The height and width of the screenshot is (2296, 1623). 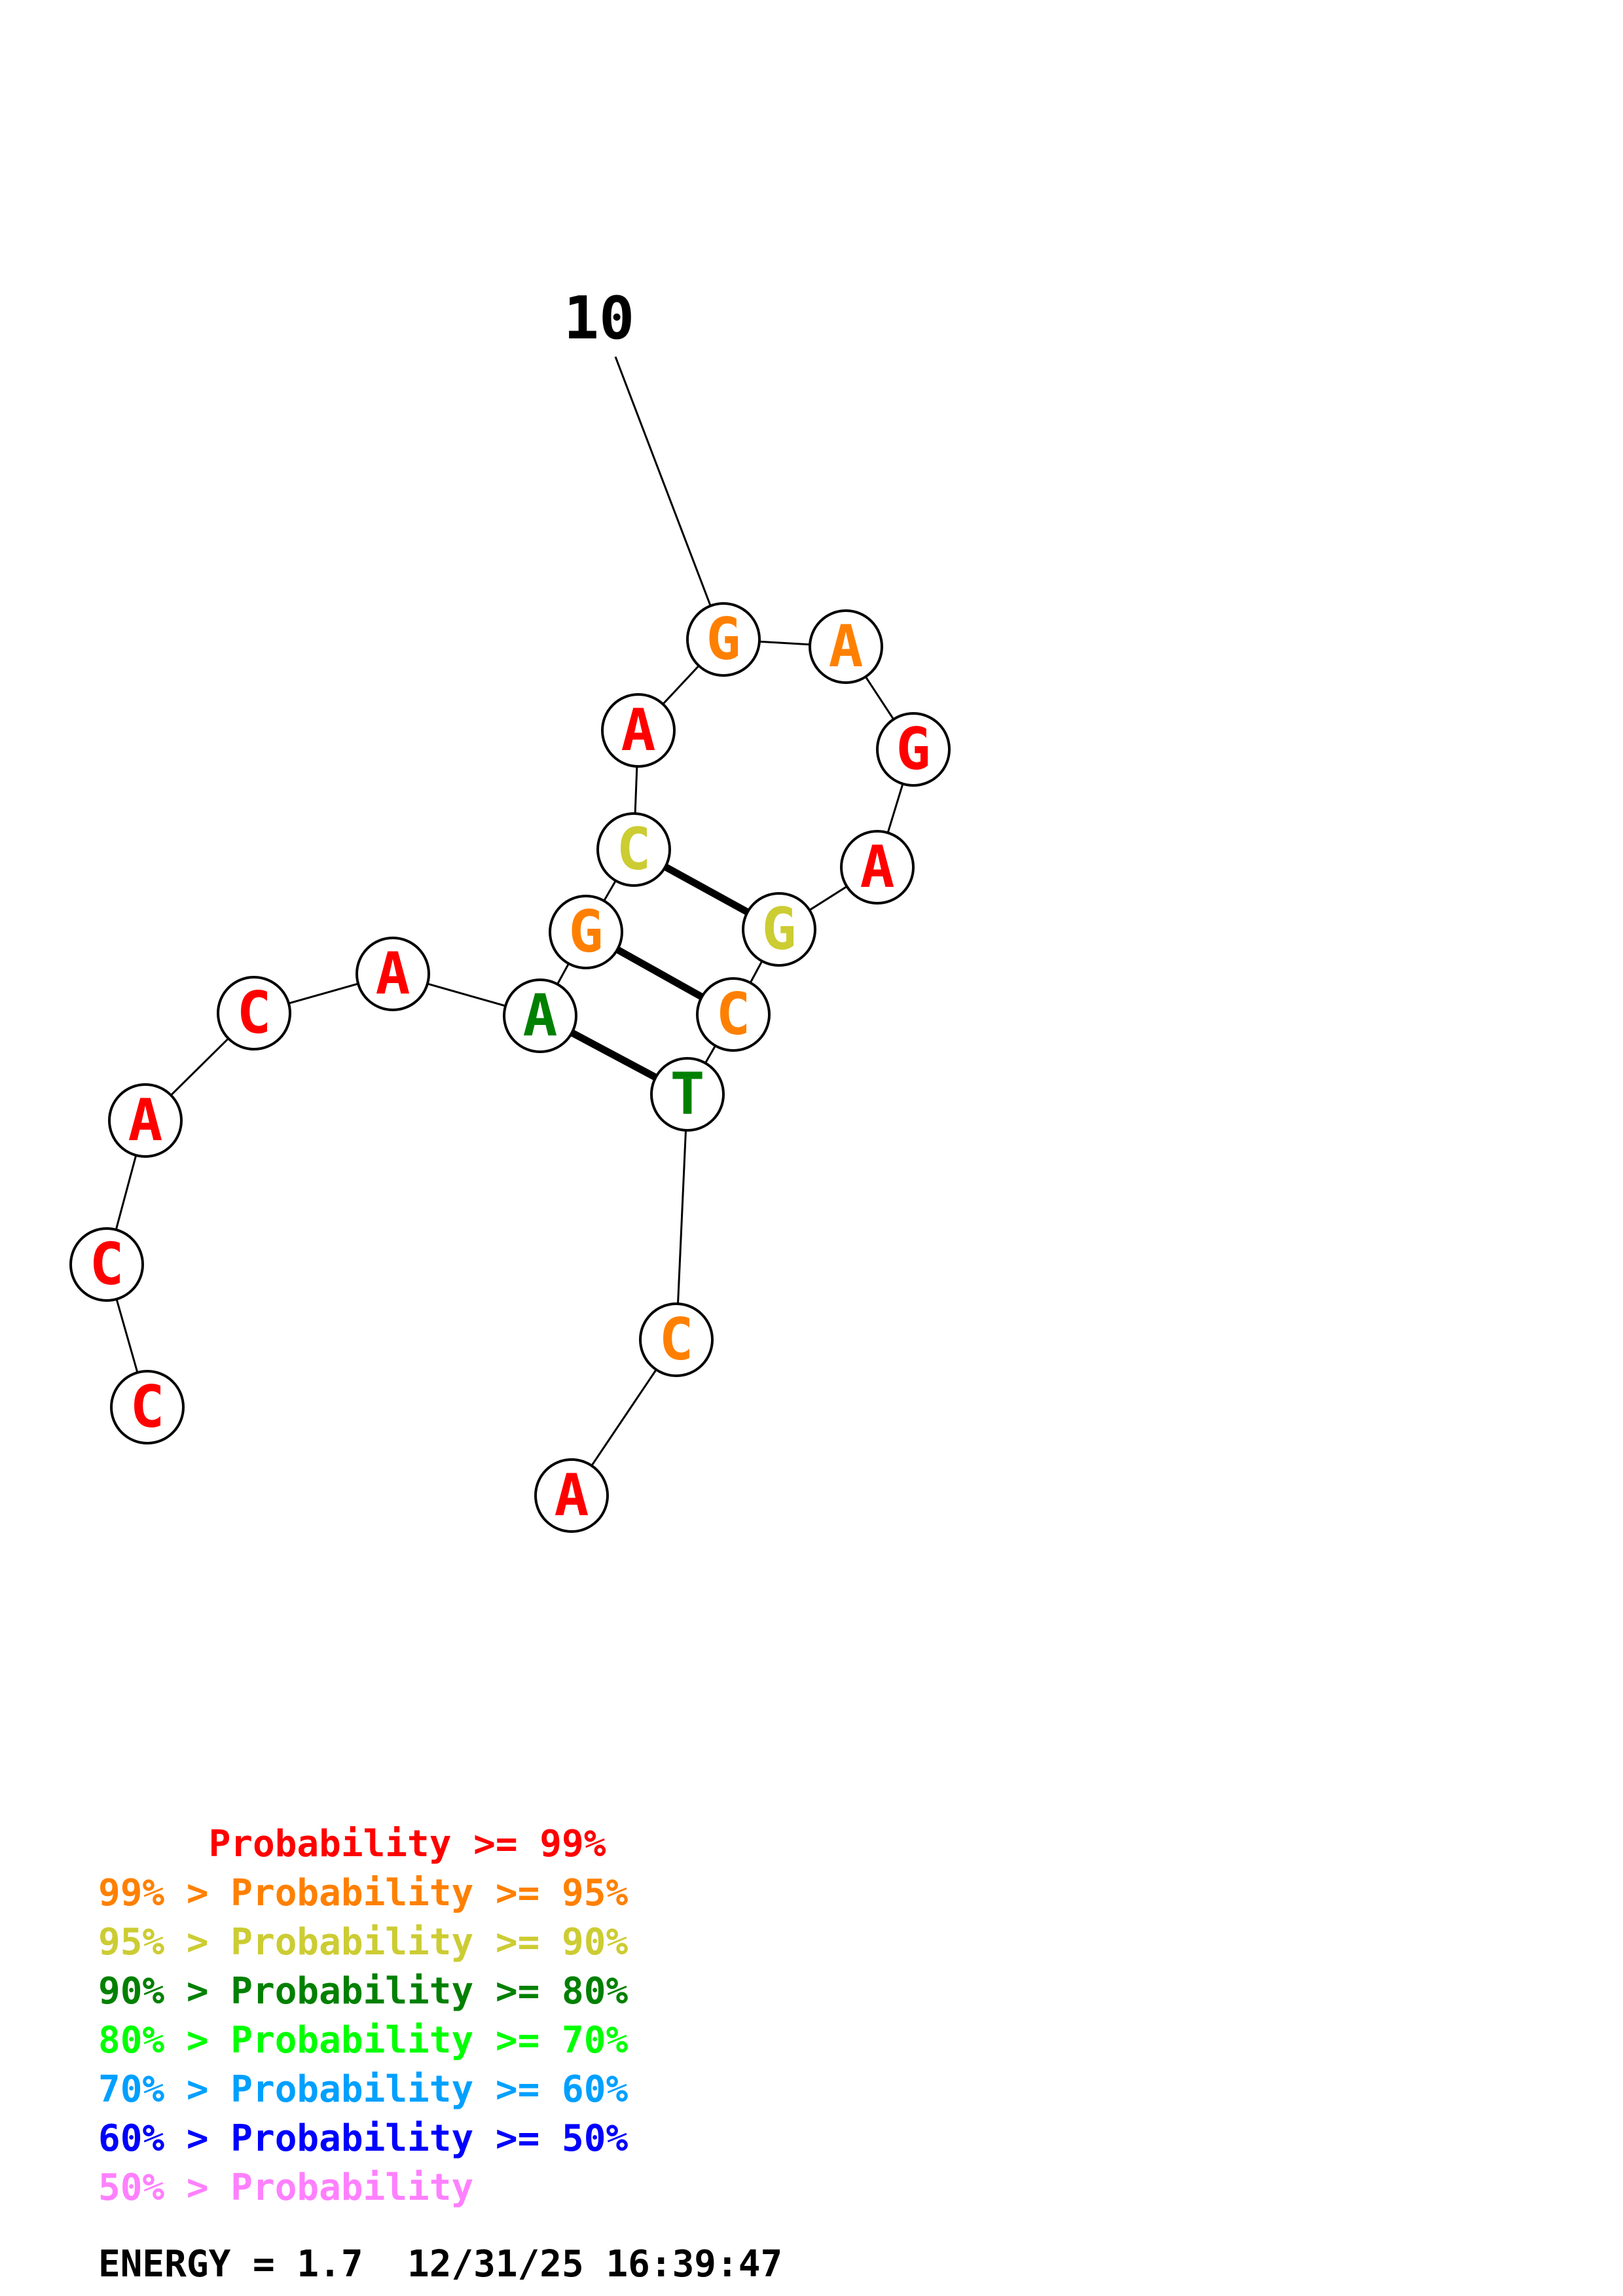 I want to click on nucleotide-16: T, so click(x=687, y=1094).